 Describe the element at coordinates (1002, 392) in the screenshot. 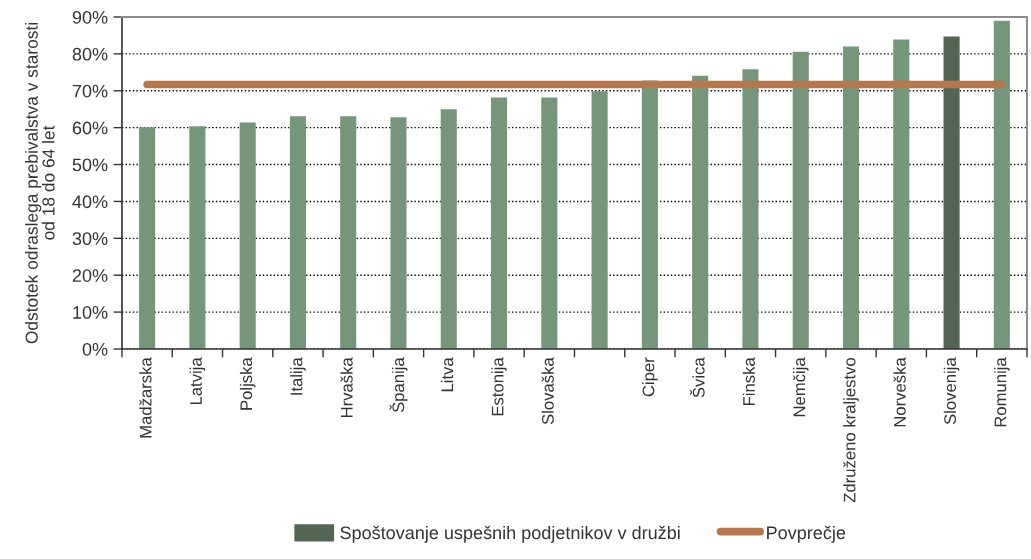

I see `x-tick-label: Romunija` at that location.